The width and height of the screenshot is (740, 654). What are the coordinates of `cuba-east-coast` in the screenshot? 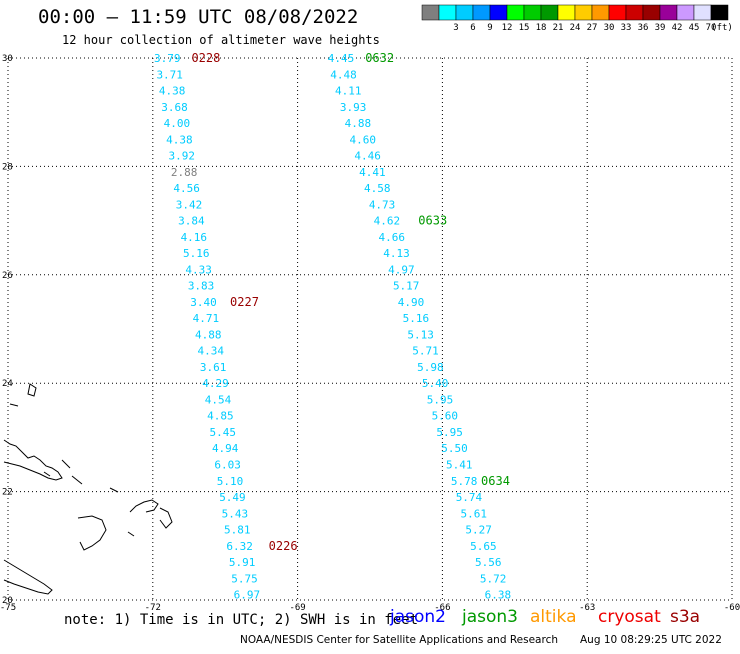 It's located at (33, 460).